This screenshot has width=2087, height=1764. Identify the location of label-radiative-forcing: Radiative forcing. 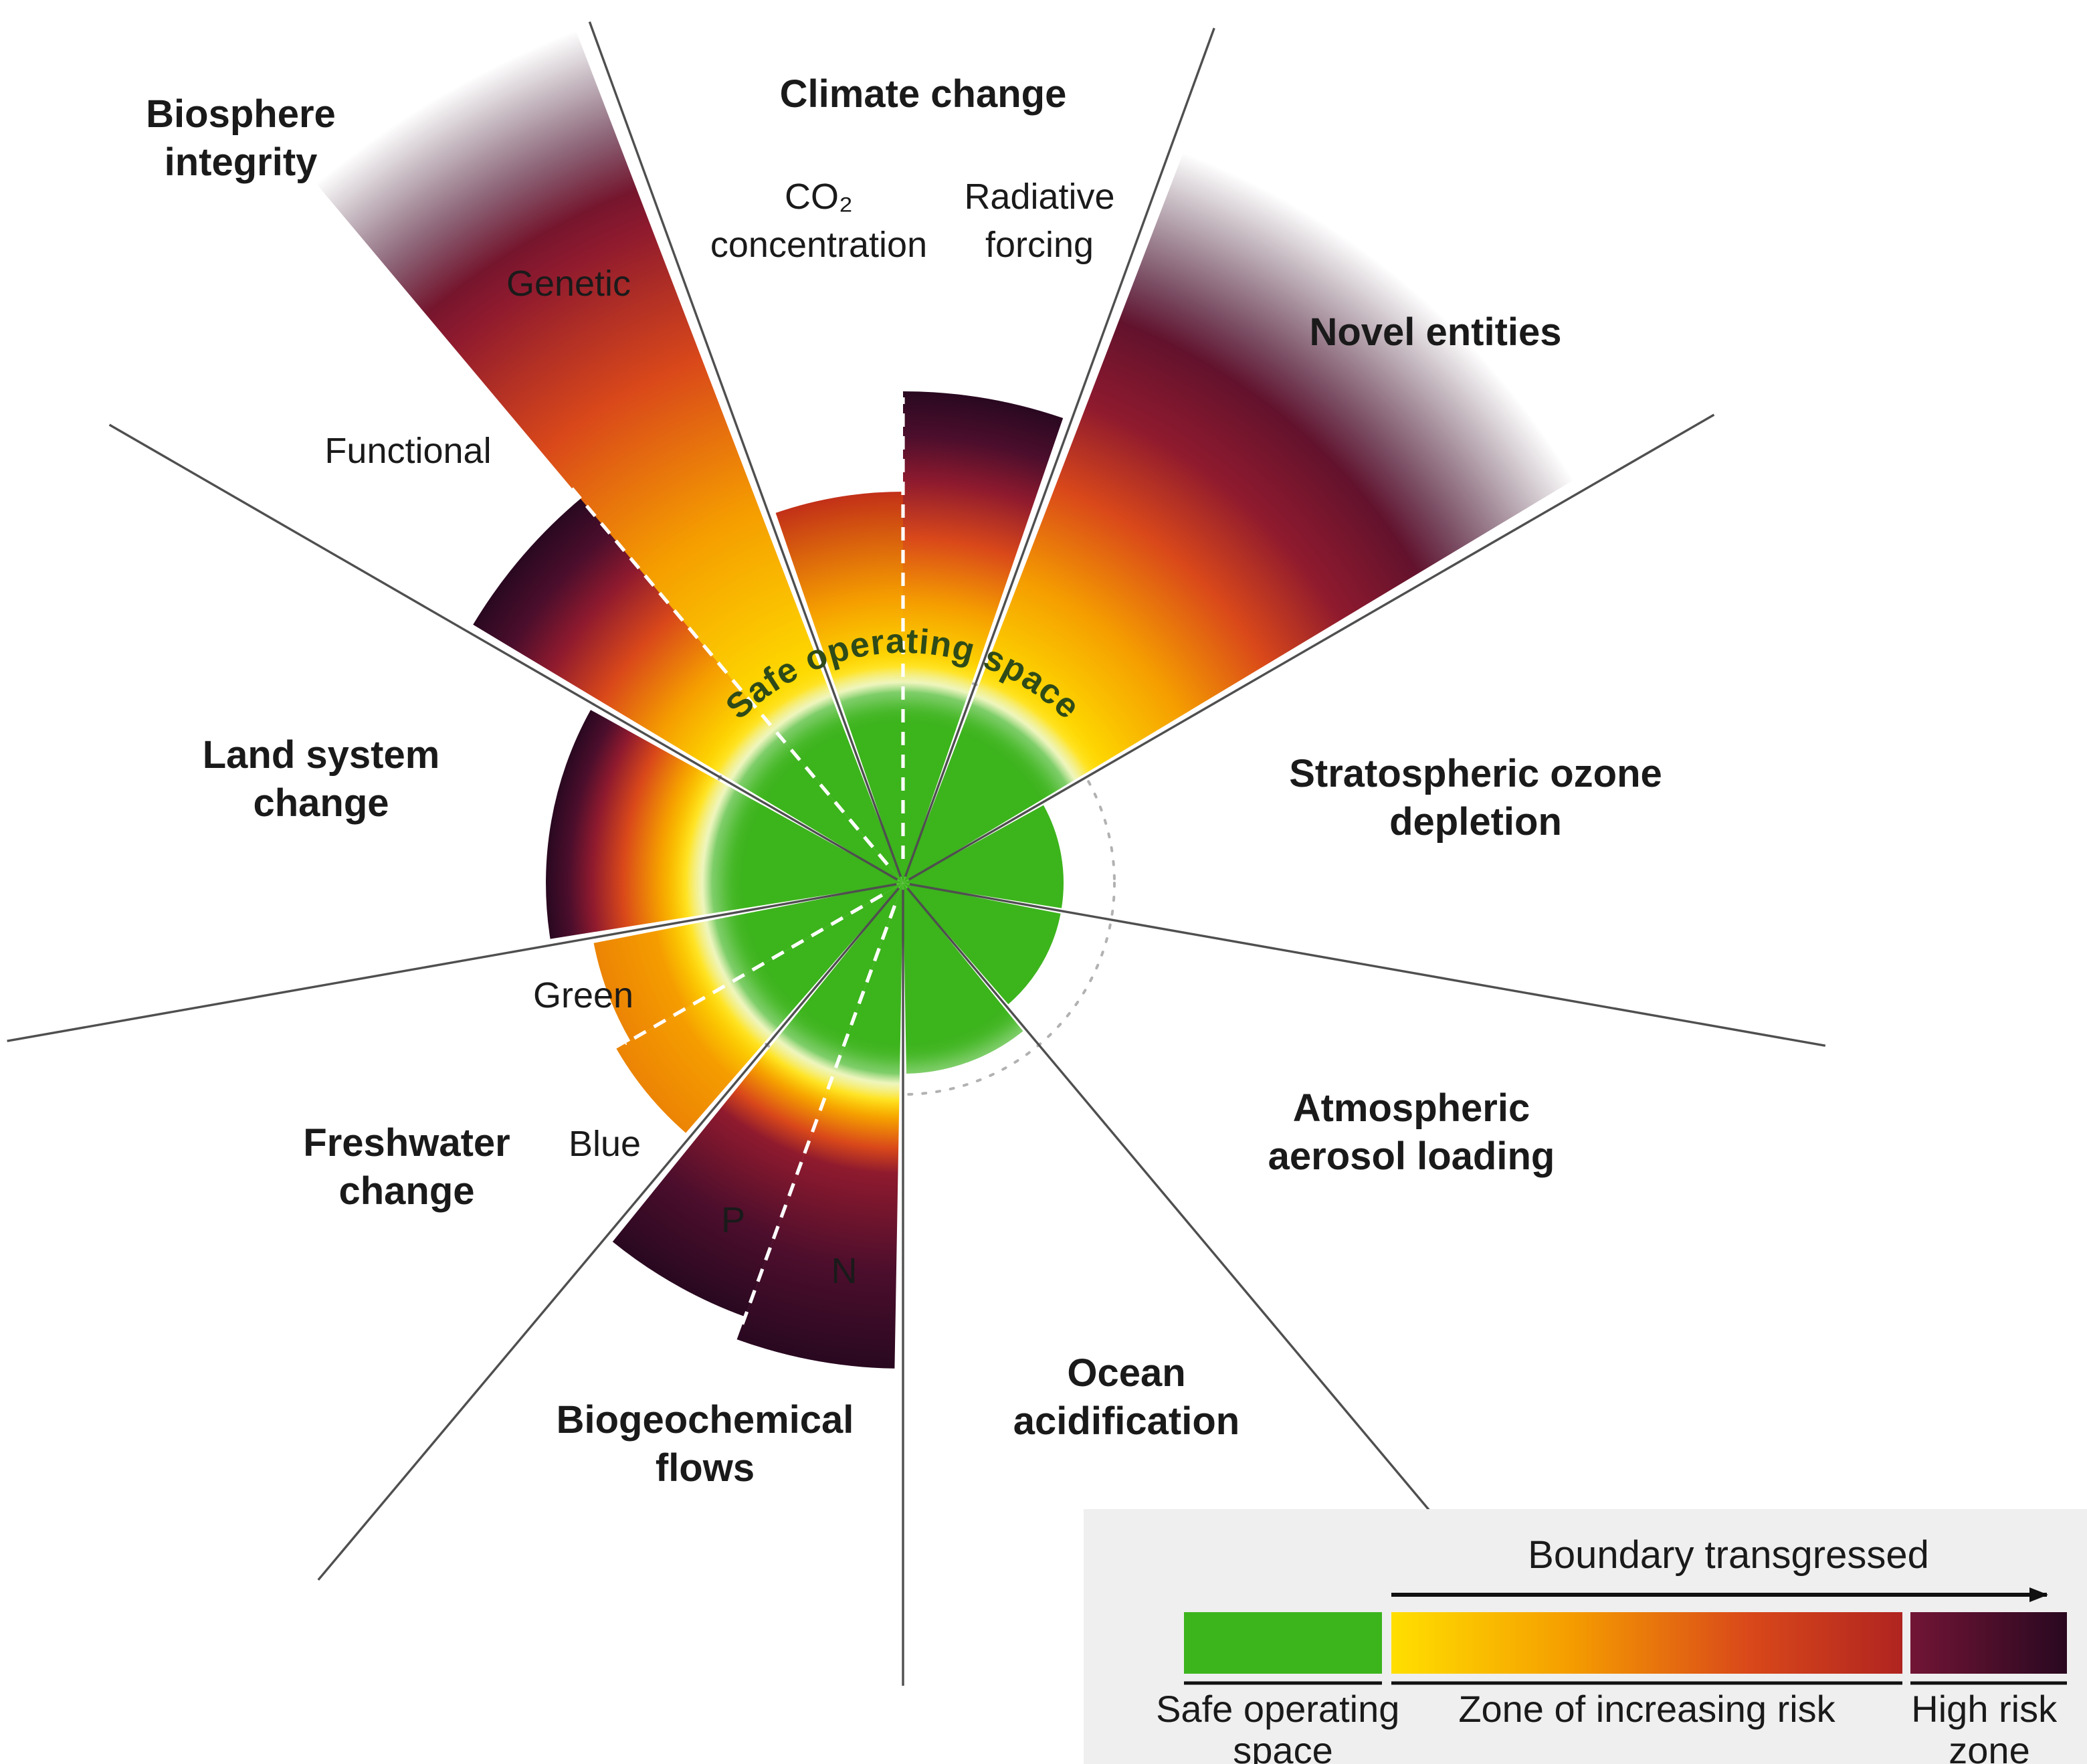
(1039, 221).